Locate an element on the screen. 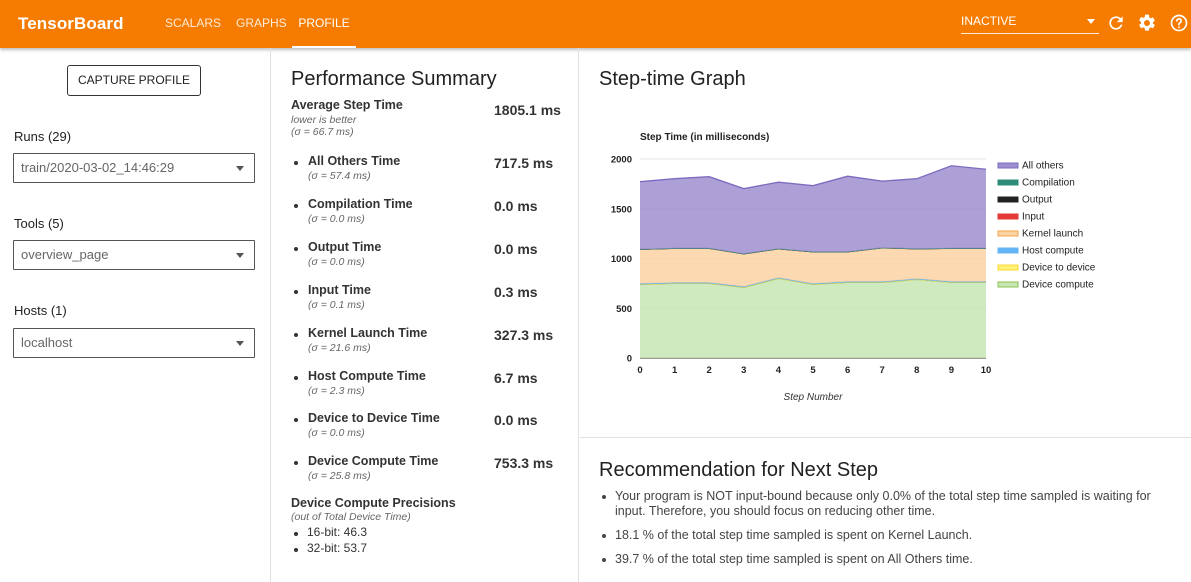  y-tick-label: 500 is located at coordinates (624, 309).